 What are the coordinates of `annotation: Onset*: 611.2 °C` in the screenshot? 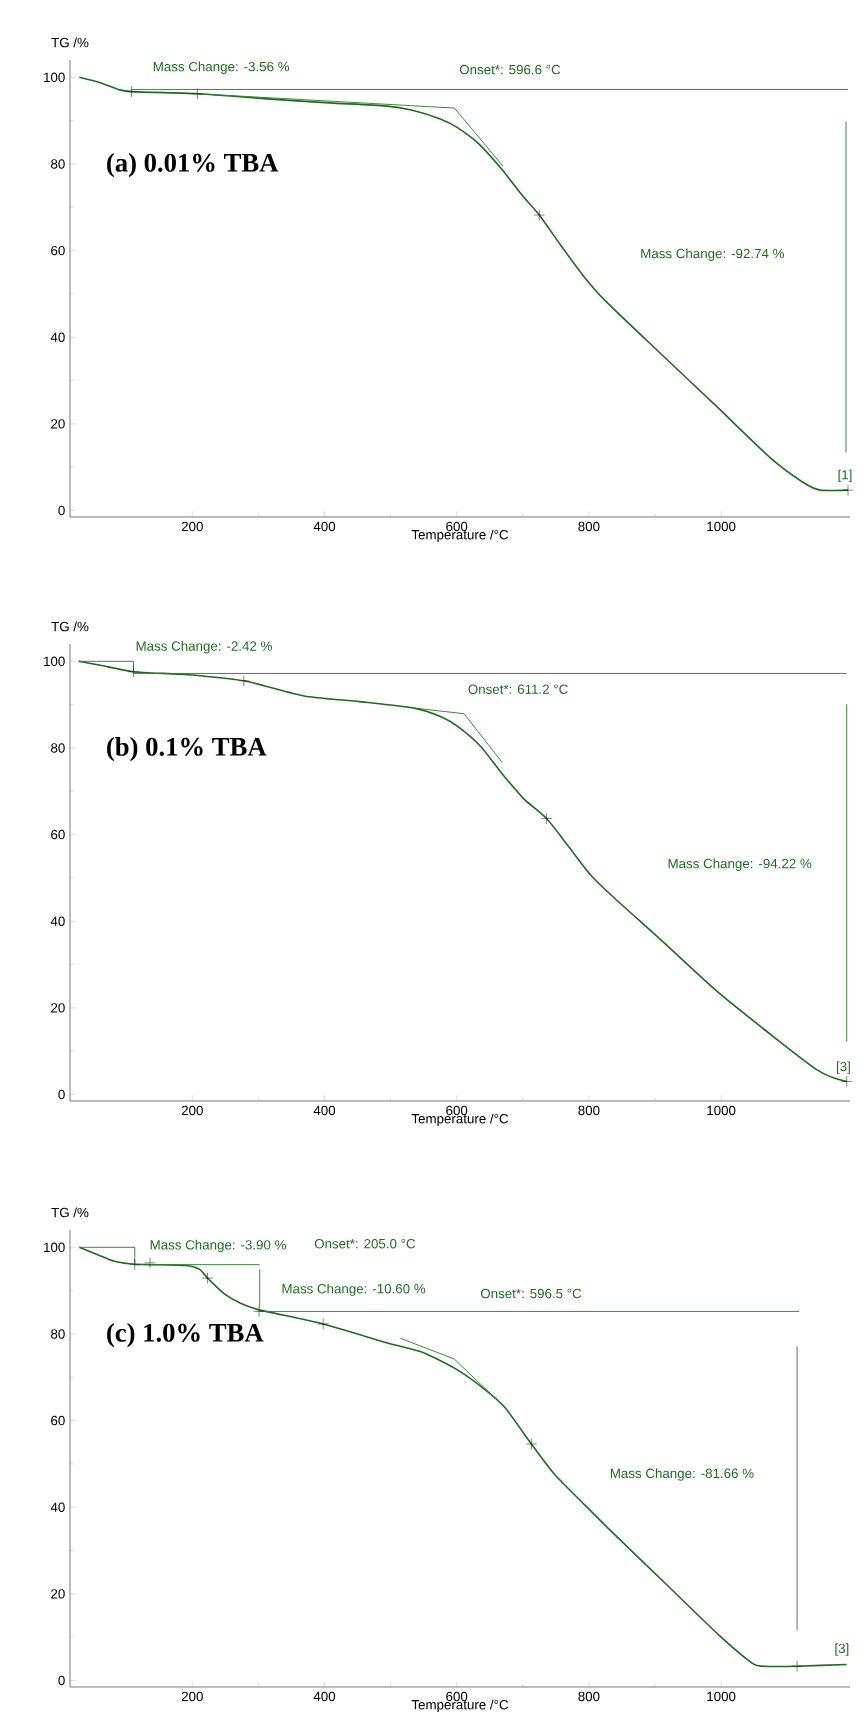 It's located at (518, 689).